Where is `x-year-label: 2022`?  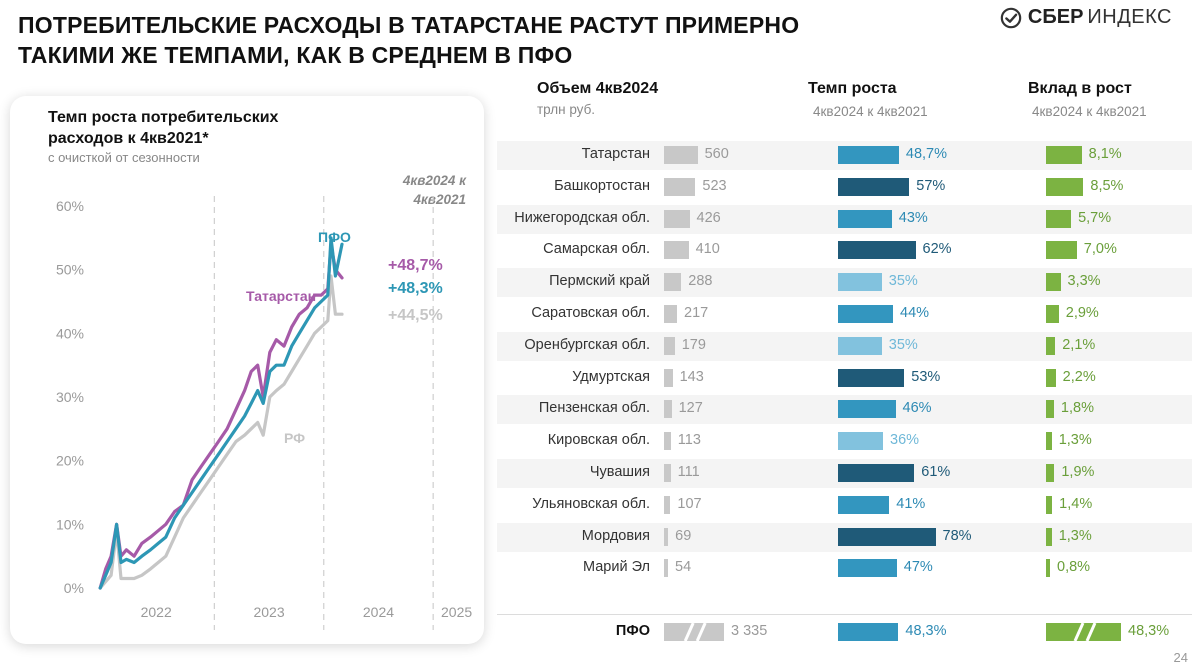
x-year-label: 2022 is located at coordinates (156, 612).